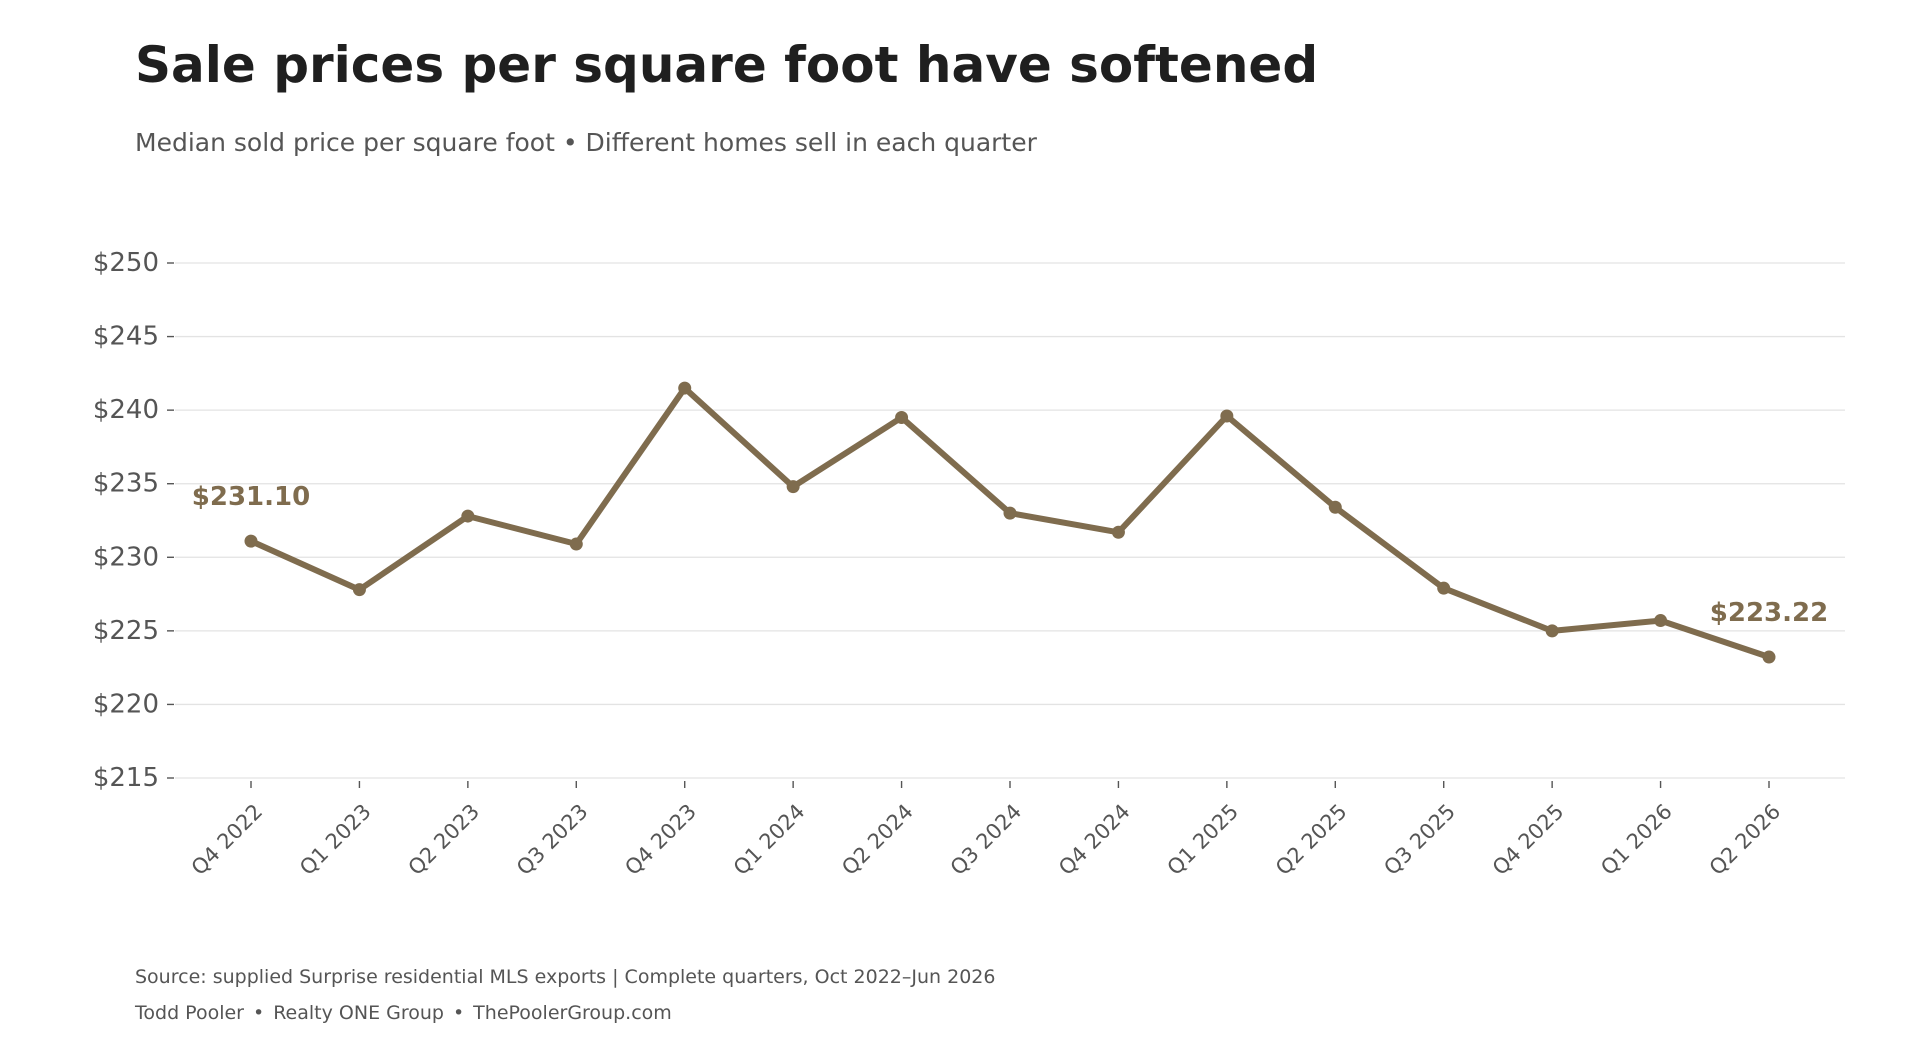 This screenshot has width=1920, height=1040. Describe the element at coordinates (126, 704) in the screenshot. I see `y-tick-label: $220` at that location.